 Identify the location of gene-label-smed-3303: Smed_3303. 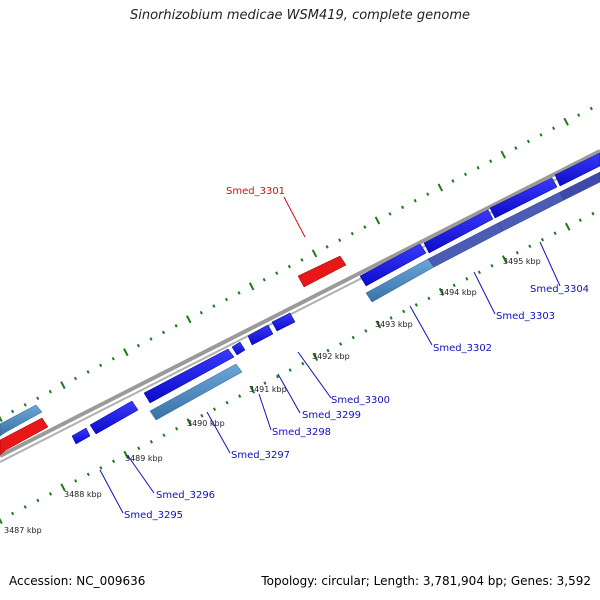
(525, 316).